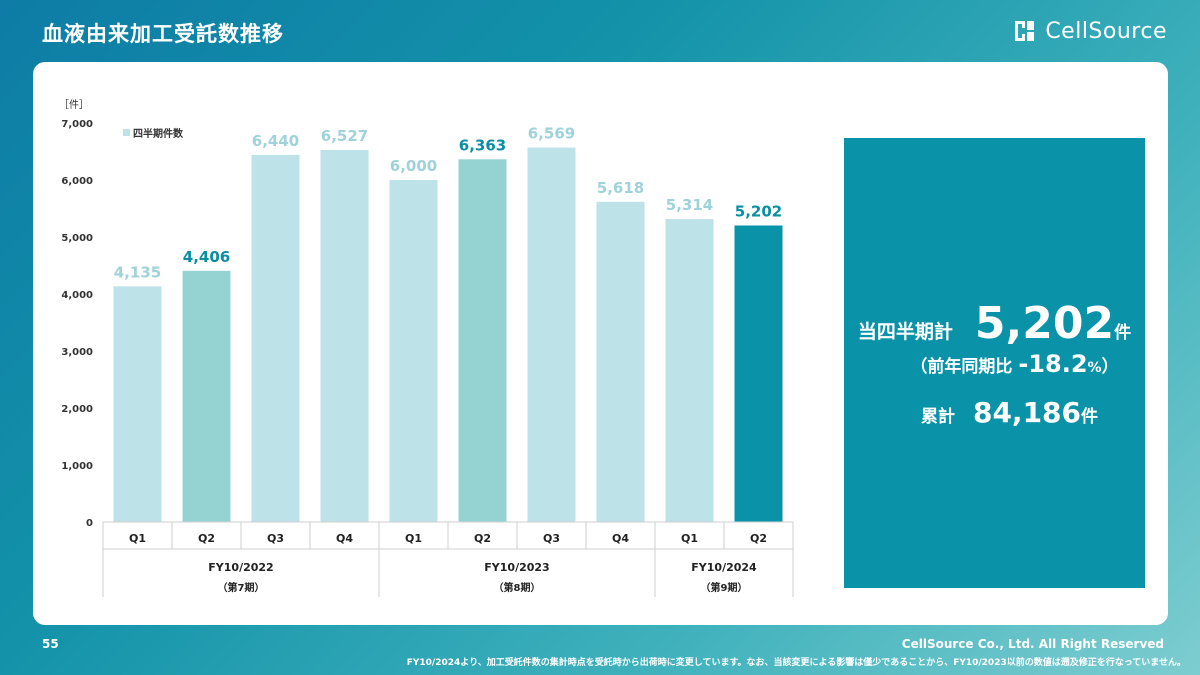 The height and width of the screenshot is (675, 1200). What do you see at coordinates (77, 409) in the screenshot?
I see `y-tick-label: 2,000` at bounding box center [77, 409].